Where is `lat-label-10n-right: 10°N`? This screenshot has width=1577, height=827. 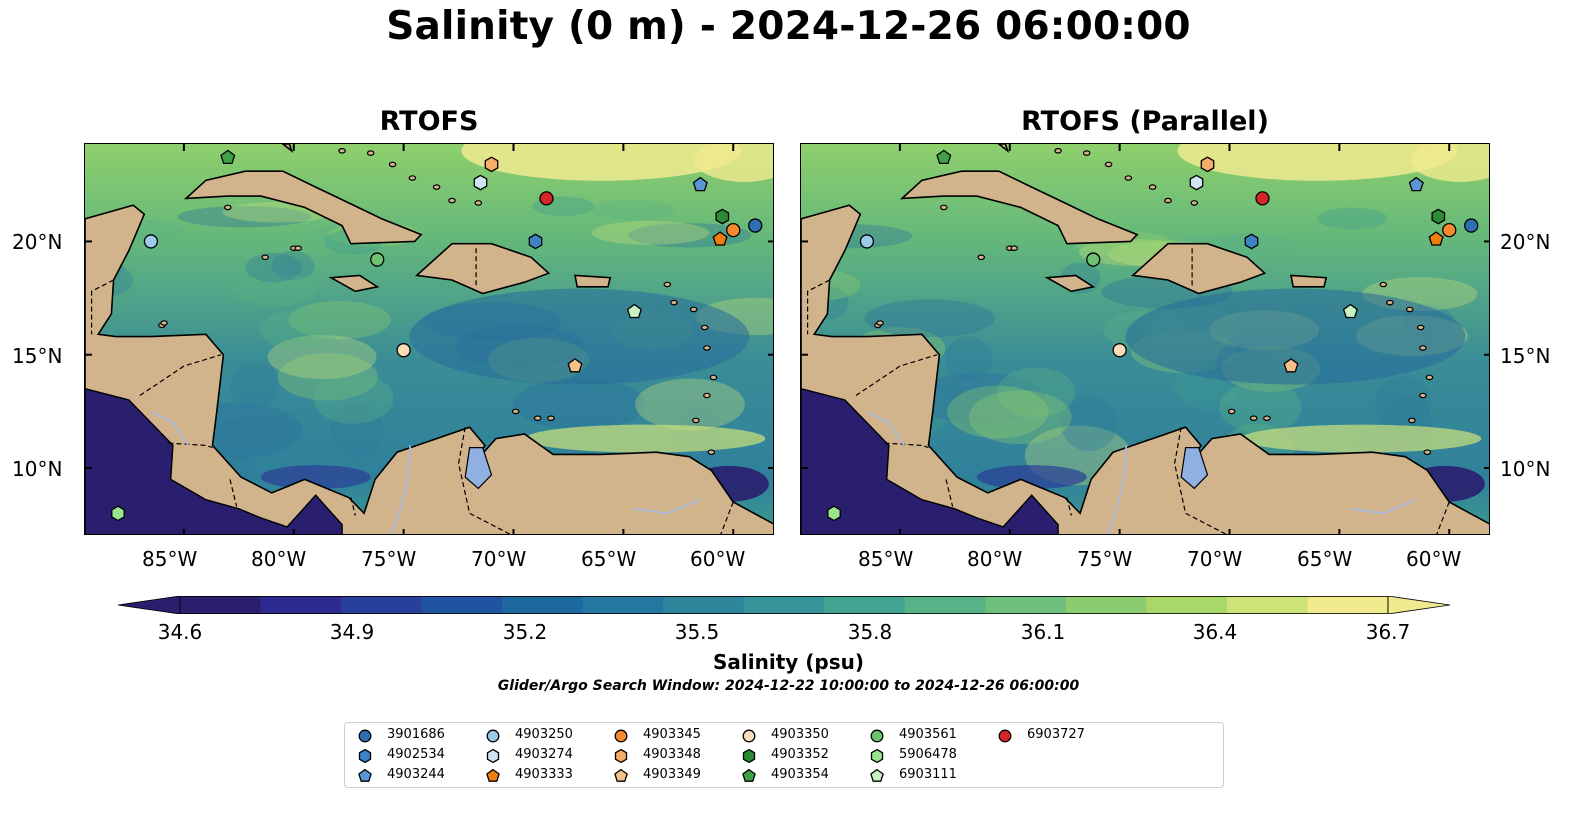
lat-label-10n-right: 10°N is located at coordinates (1525, 469).